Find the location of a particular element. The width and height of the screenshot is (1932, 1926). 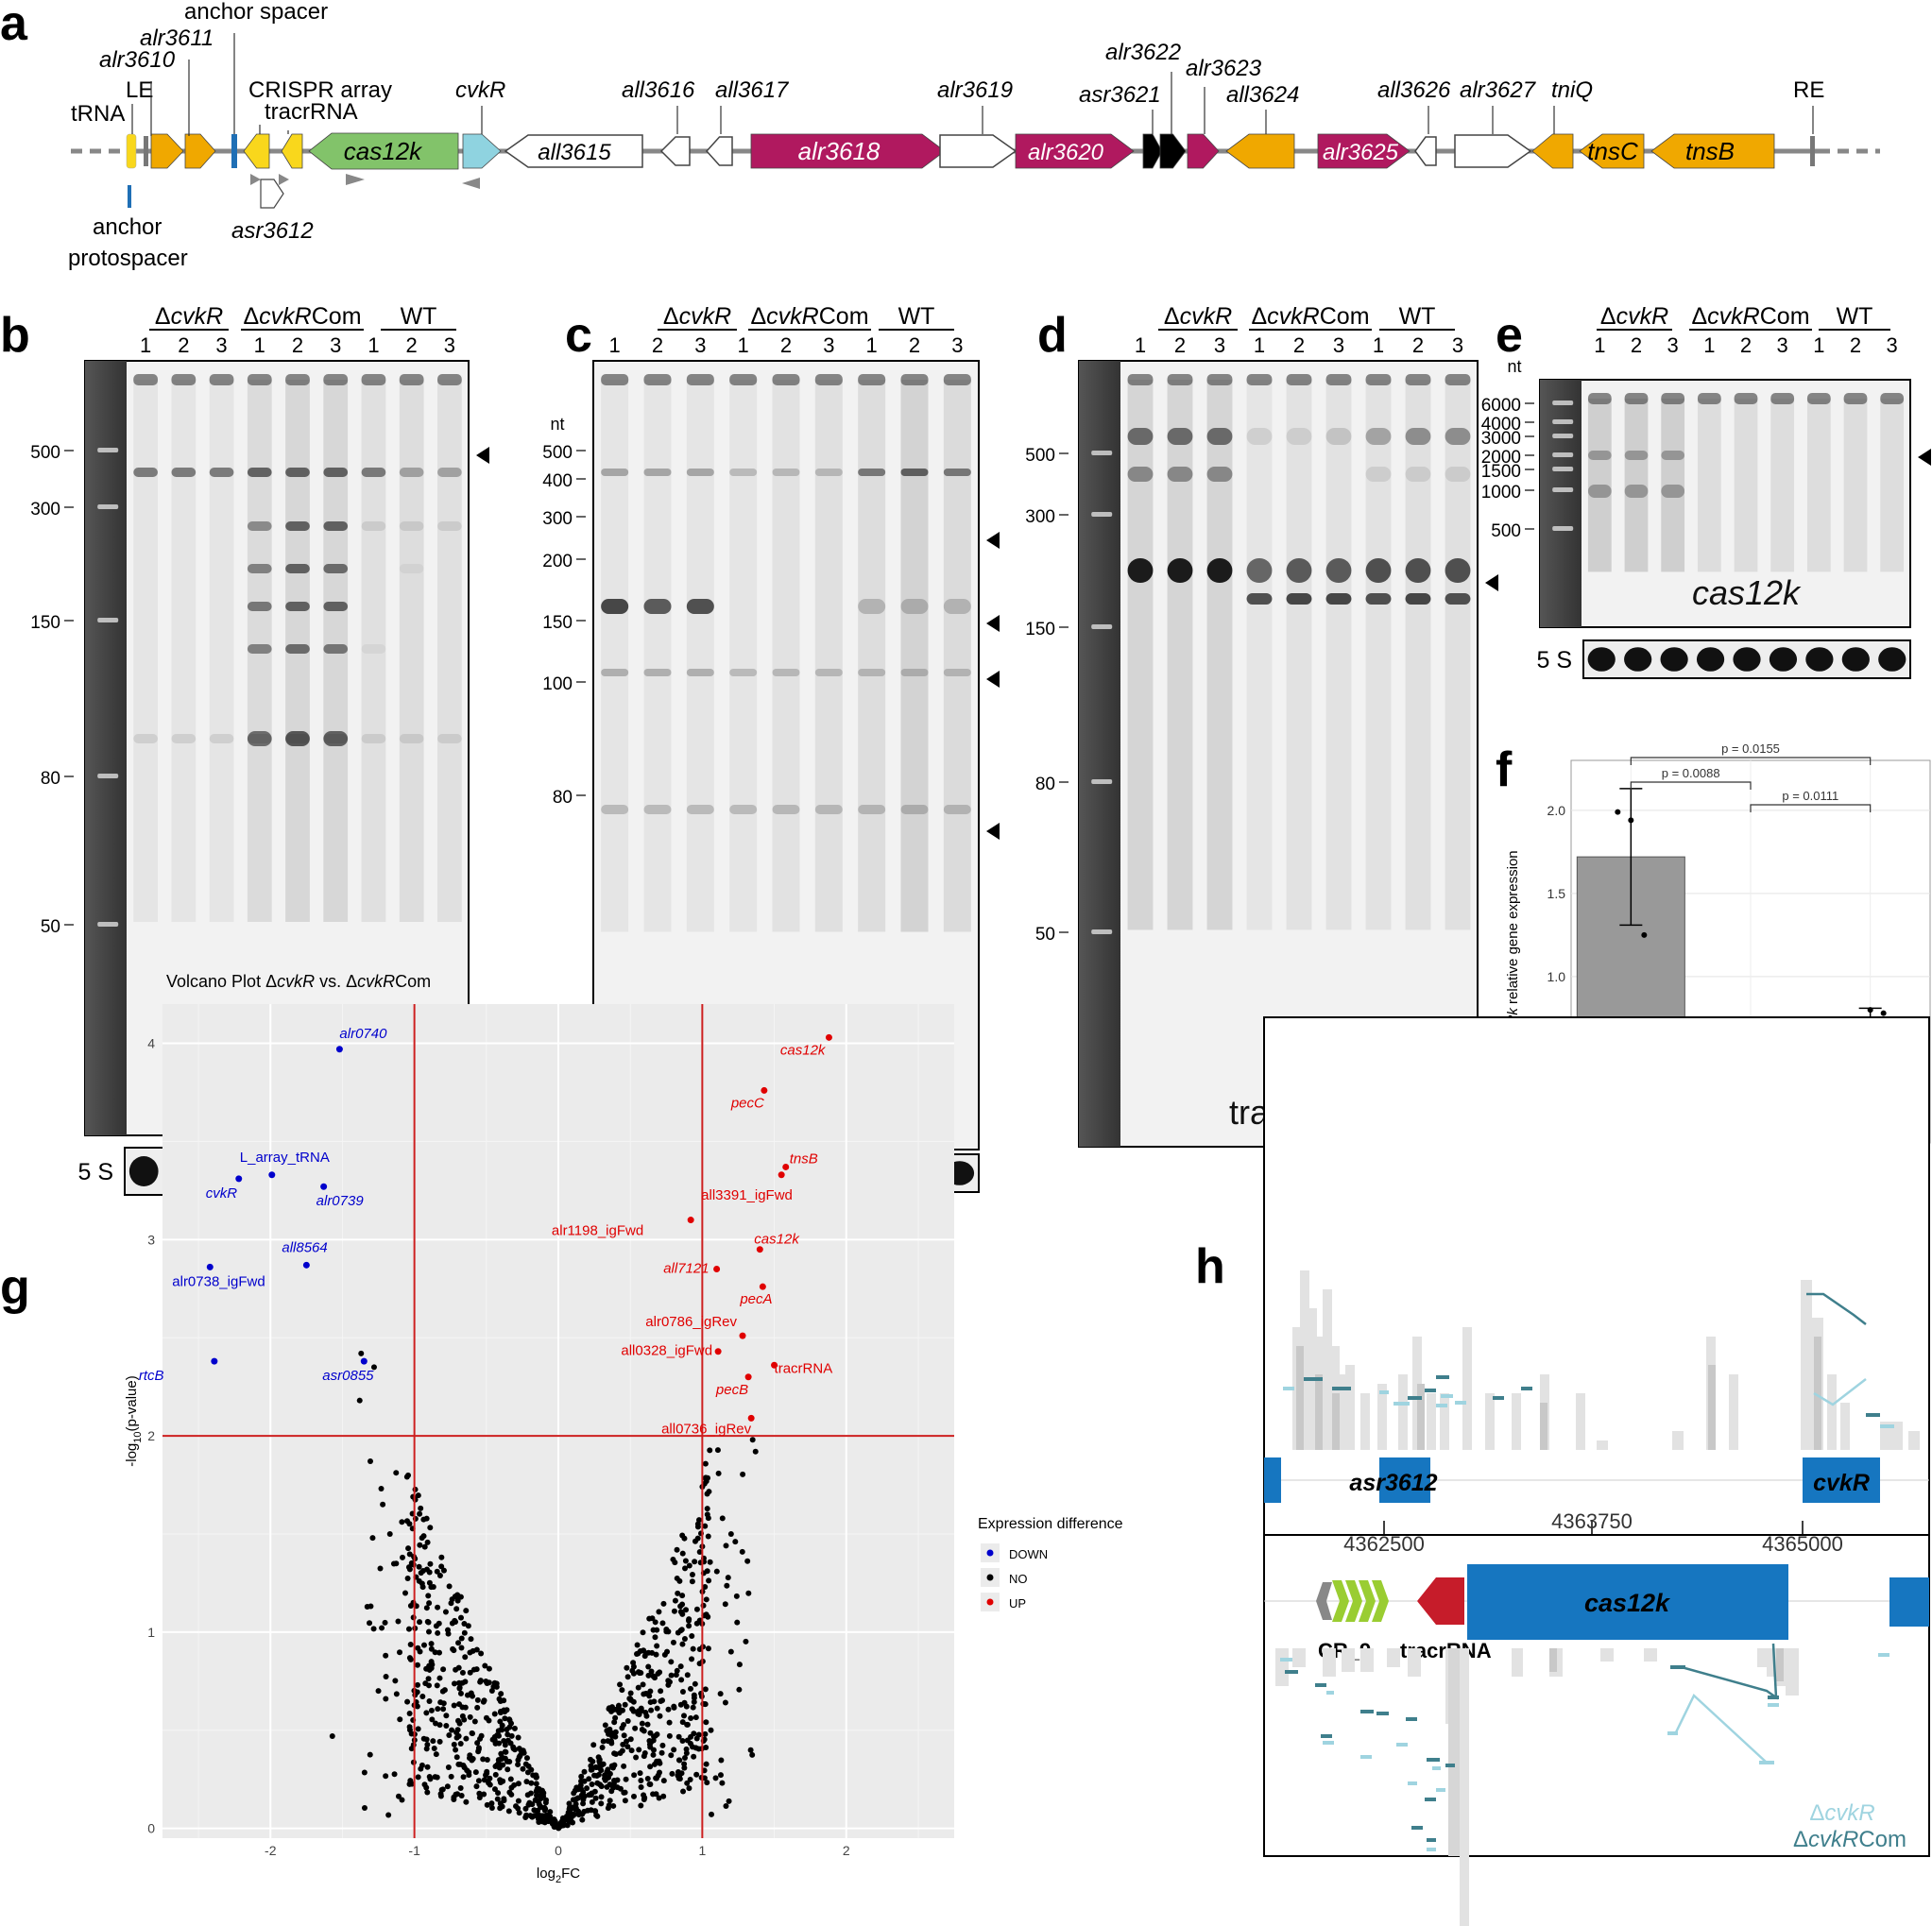

ladder-size-label: 200 is located at coordinates (557, 561).